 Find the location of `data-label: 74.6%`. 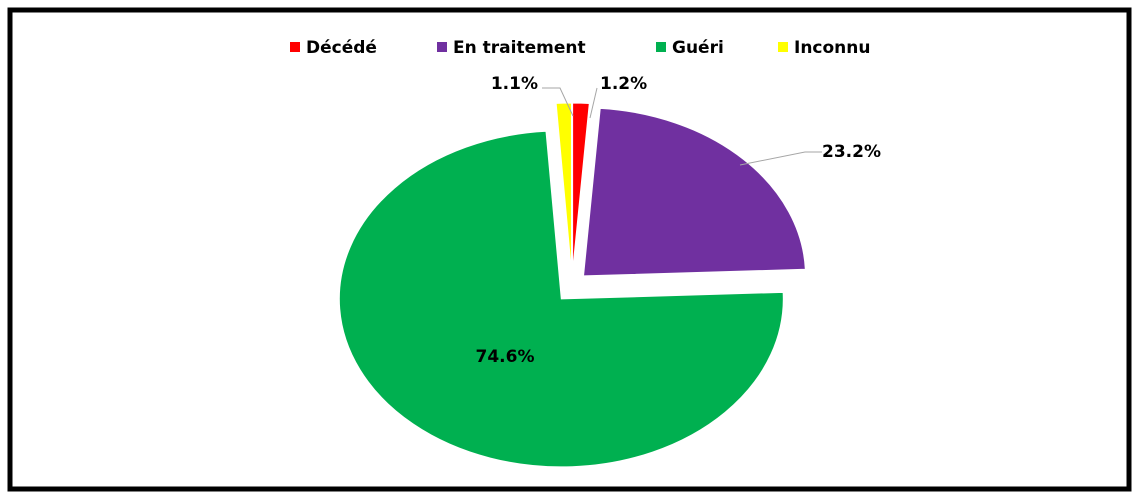

data-label: 74.6% is located at coordinates (505, 357).